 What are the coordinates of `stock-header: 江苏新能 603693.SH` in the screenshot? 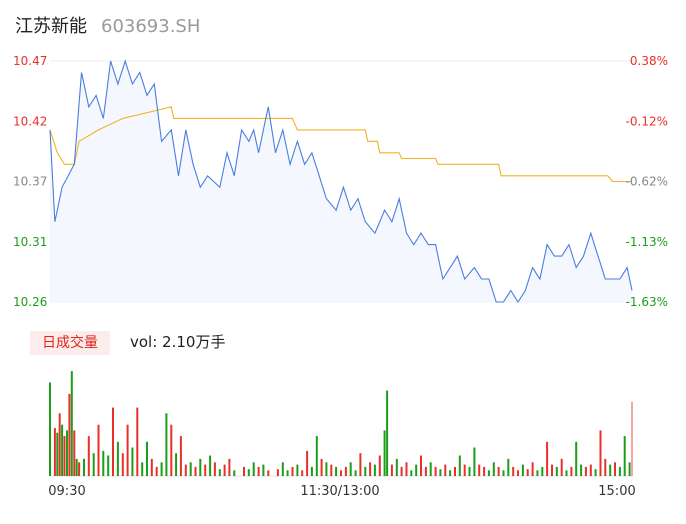 It's located at (107, 26).